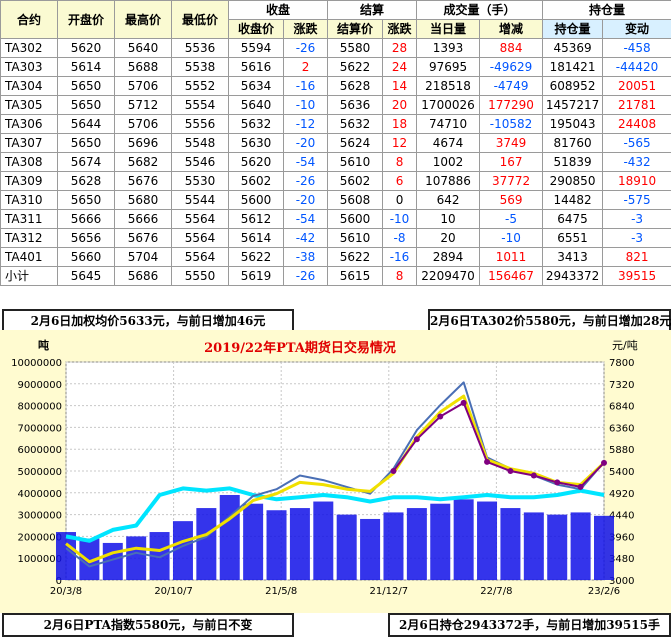 This screenshot has width=671, height=637. I want to click on cell-volume: 107886, so click(448, 181).